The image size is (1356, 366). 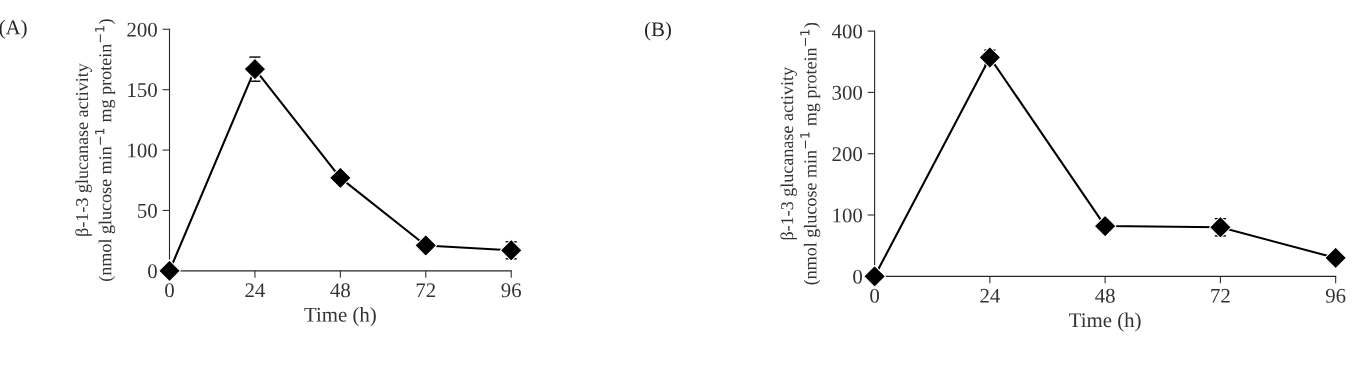 What do you see at coordinates (847, 92) in the screenshot?
I see `y-tick-label: 300` at bounding box center [847, 92].